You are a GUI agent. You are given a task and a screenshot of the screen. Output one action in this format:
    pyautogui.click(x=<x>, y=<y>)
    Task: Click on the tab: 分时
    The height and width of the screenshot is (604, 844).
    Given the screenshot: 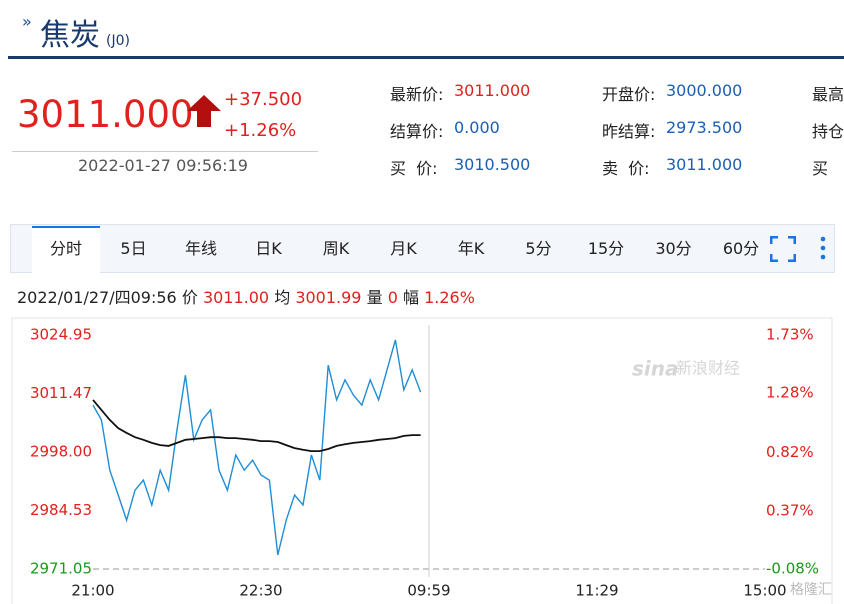 What is the action you would take?
    pyautogui.click(x=66, y=249)
    